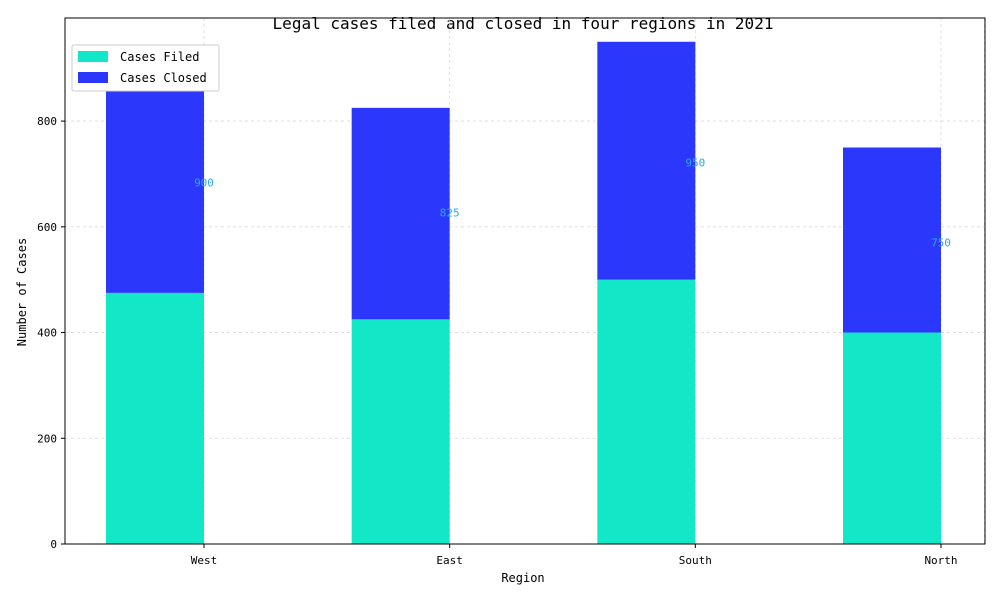 This screenshot has width=1000, height=600. What do you see at coordinates (940, 560) in the screenshot?
I see `x-tick-label-north: North` at bounding box center [940, 560].